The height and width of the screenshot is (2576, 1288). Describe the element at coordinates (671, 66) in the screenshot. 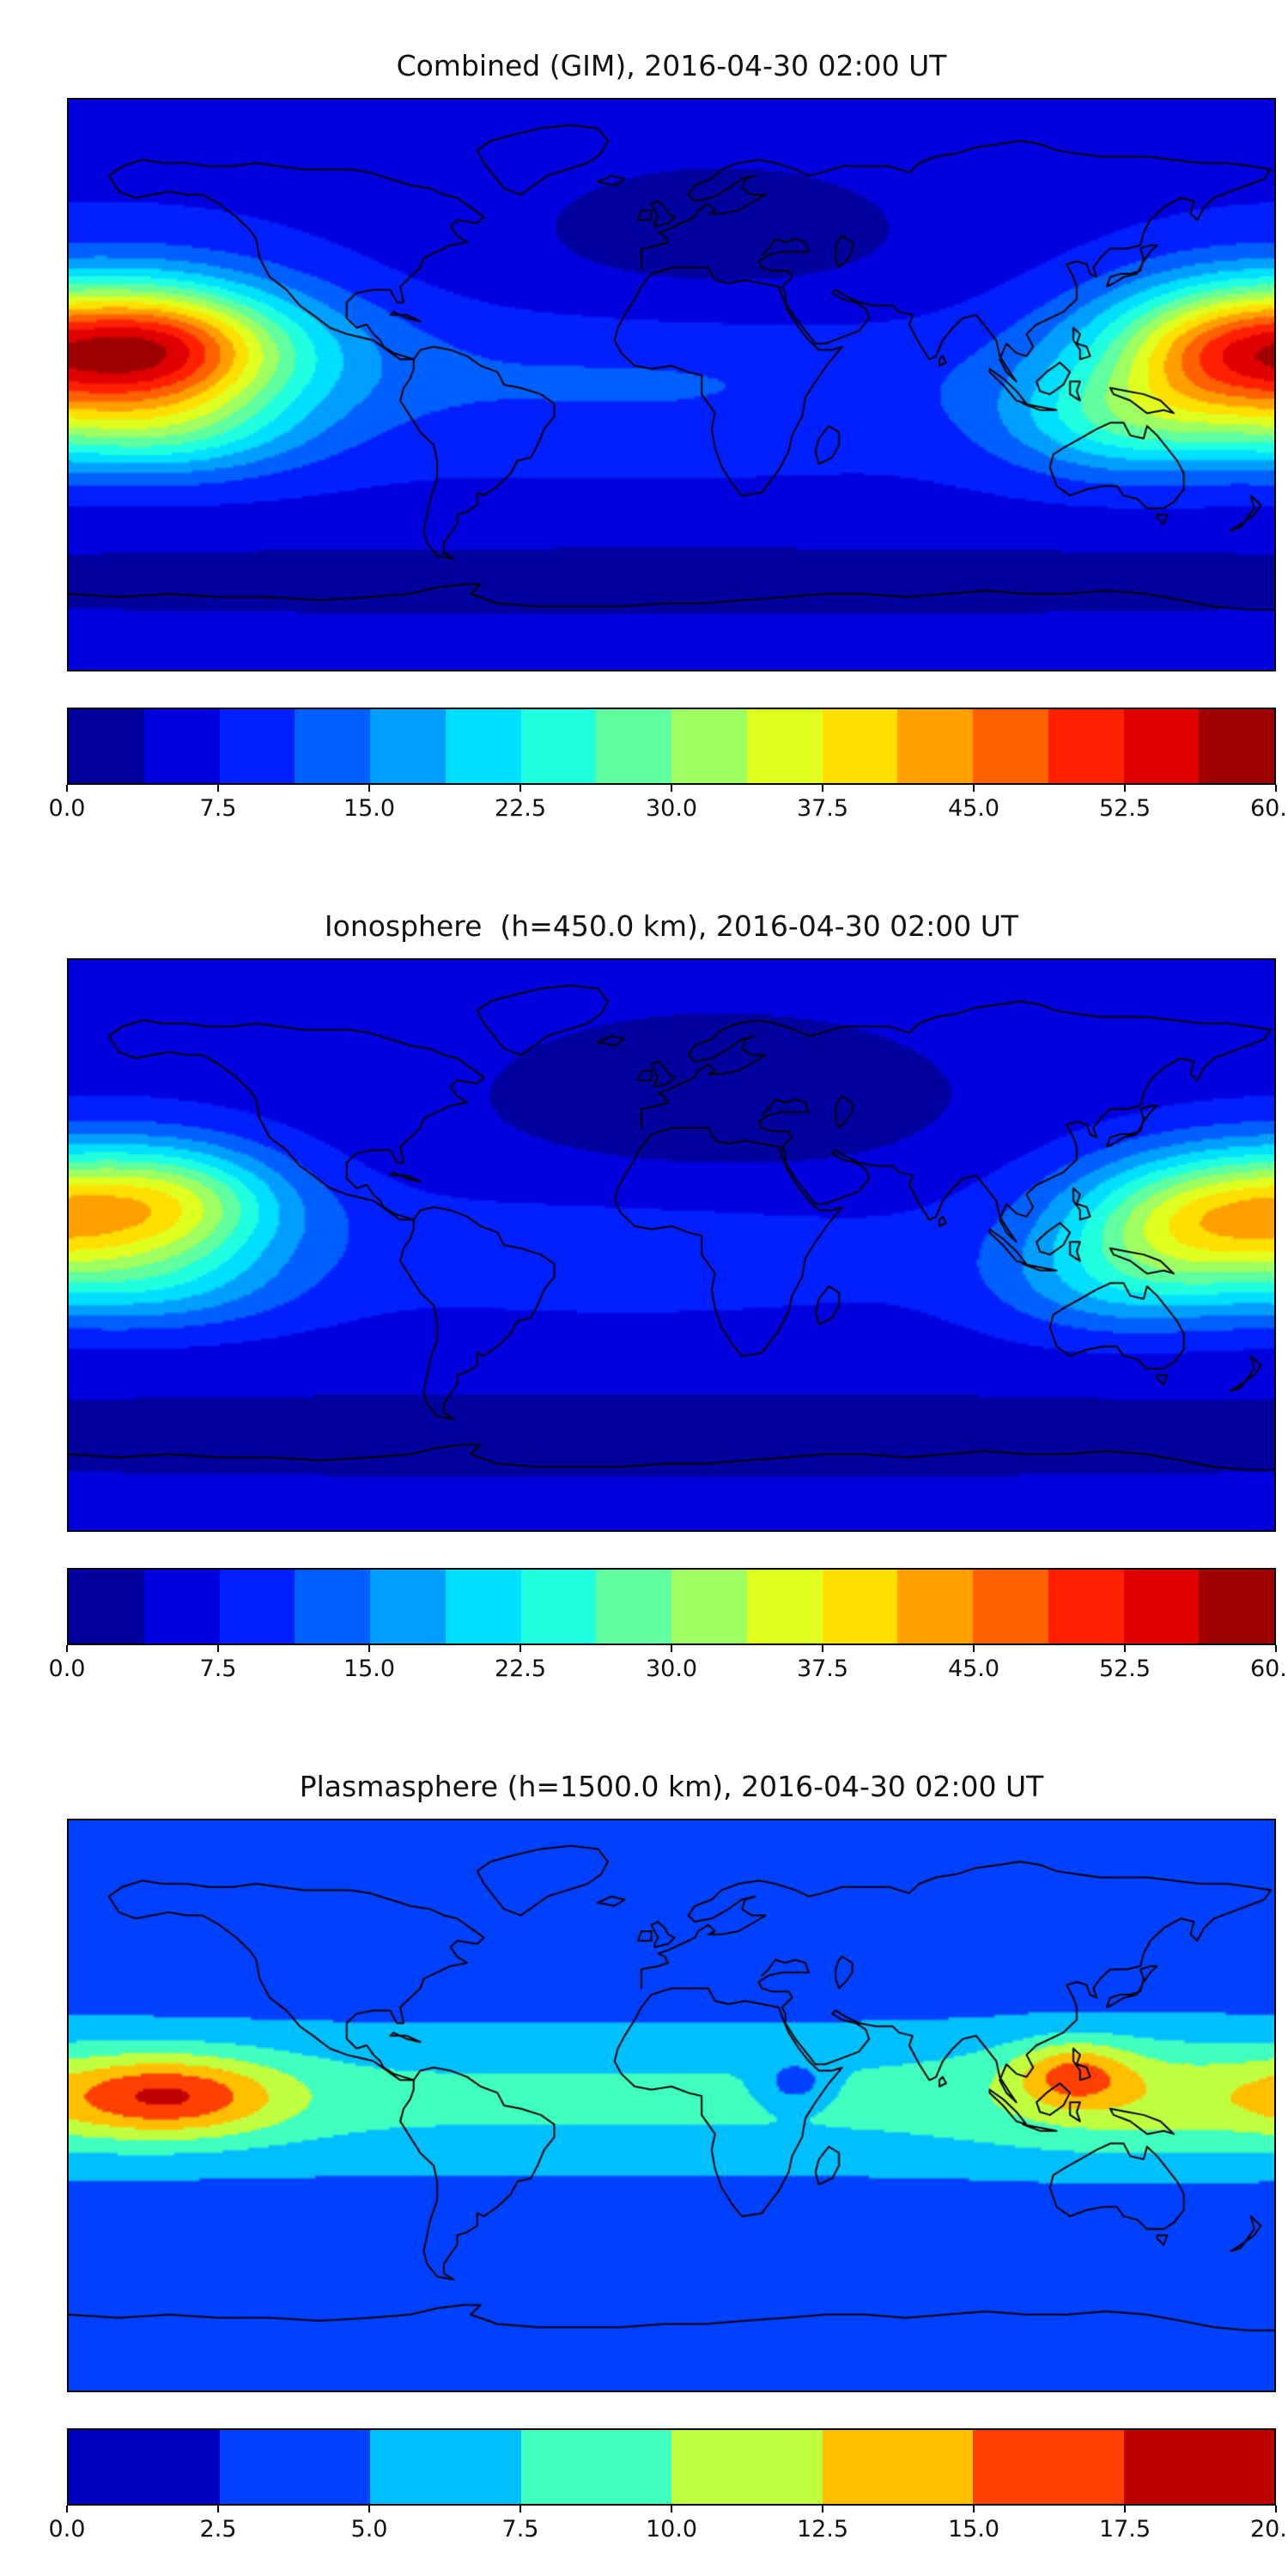

I see `chart-title: Combined (GIM), 2016-04-30 02:00 UT` at that location.